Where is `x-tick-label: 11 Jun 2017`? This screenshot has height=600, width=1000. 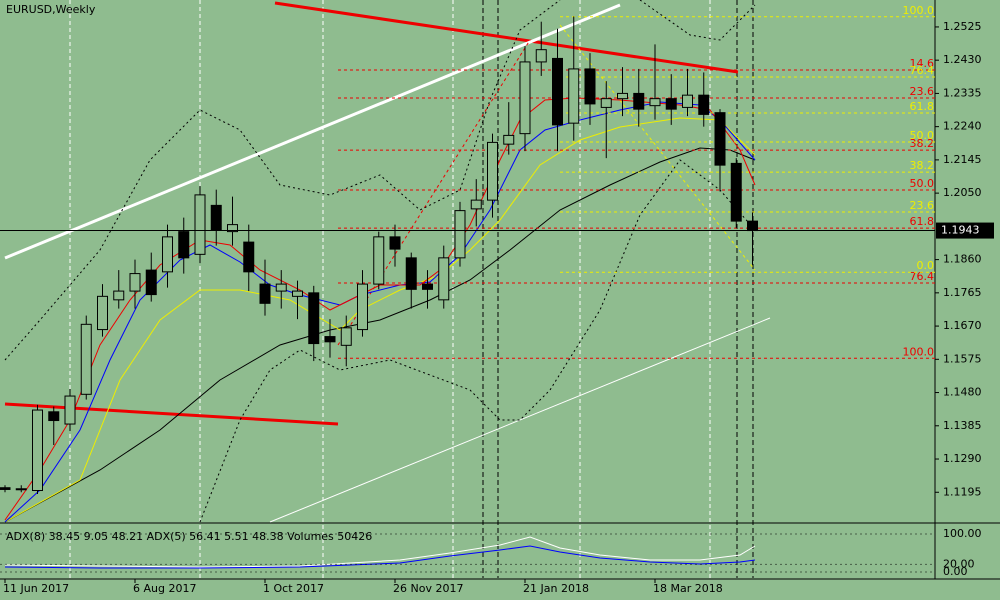
x-tick-label: 11 Jun 2017 is located at coordinates (36, 588).